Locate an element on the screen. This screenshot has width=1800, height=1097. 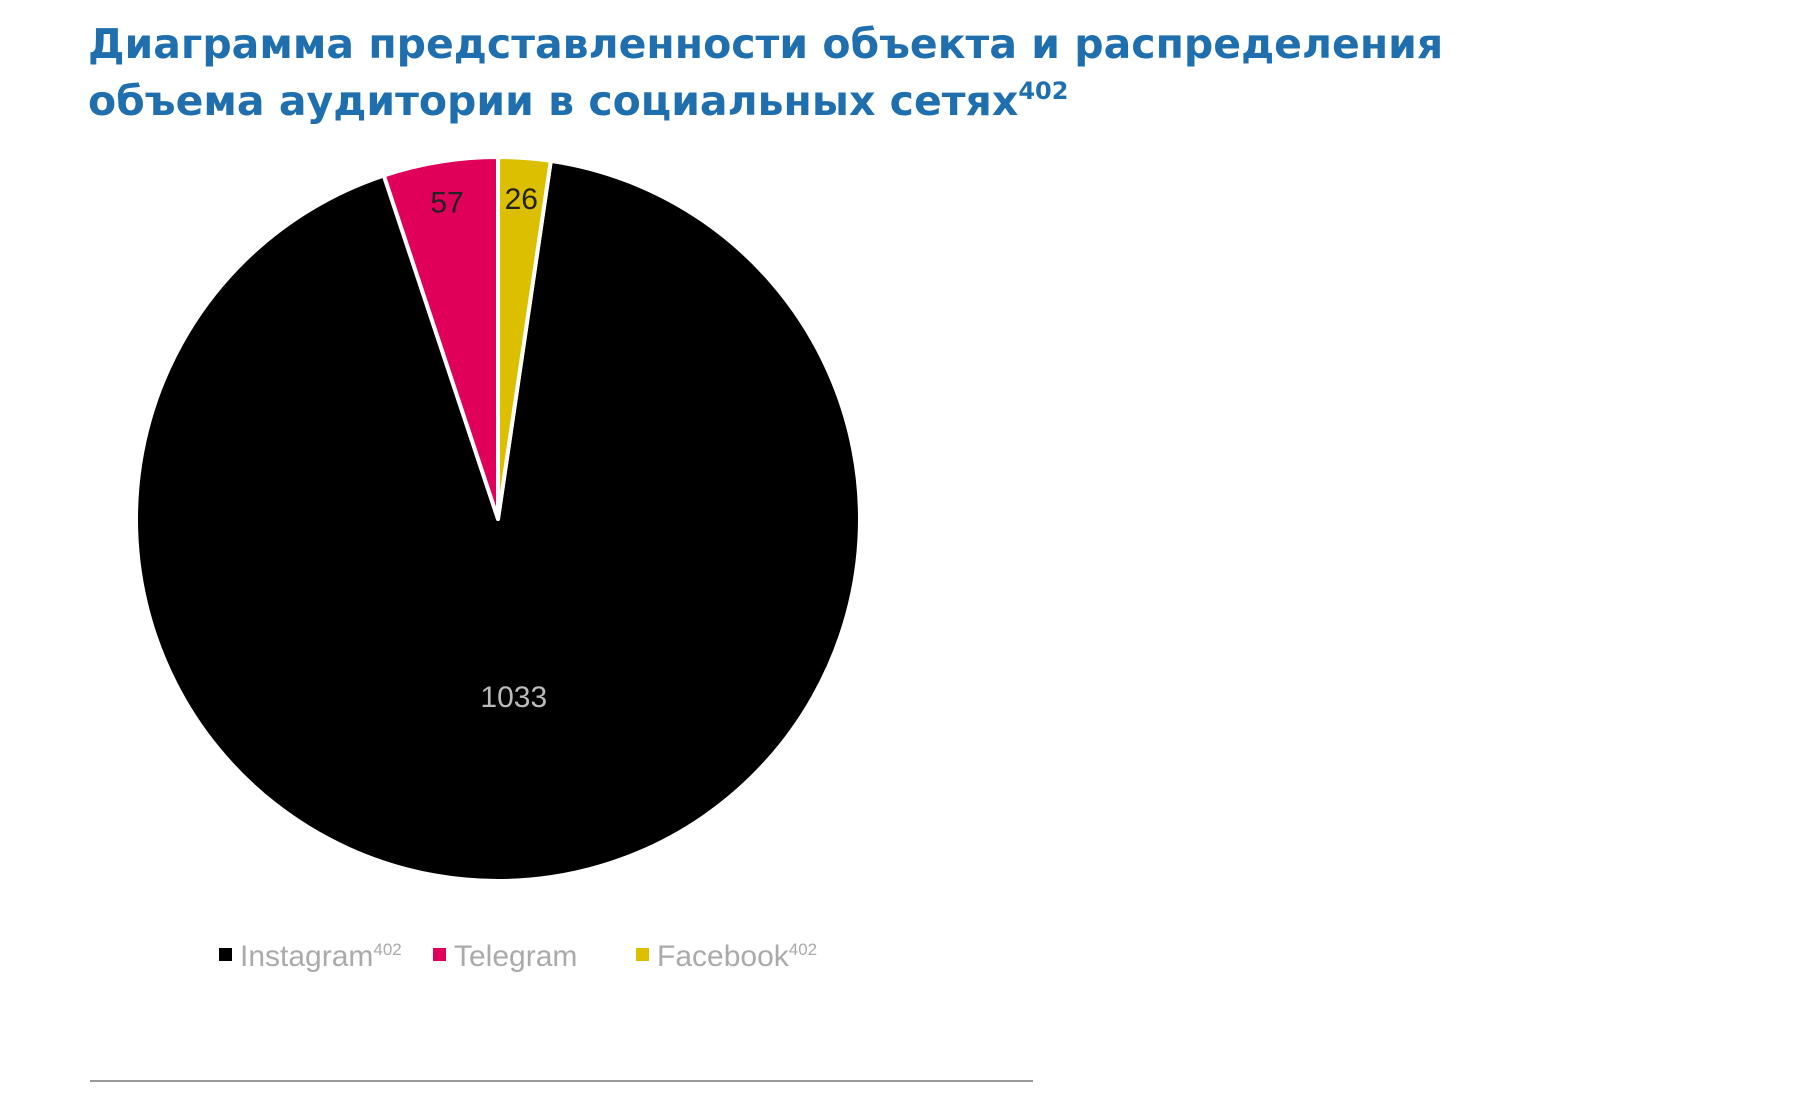
chart-title: объема аудитории в социальных сетях402 is located at coordinates (578, 101).